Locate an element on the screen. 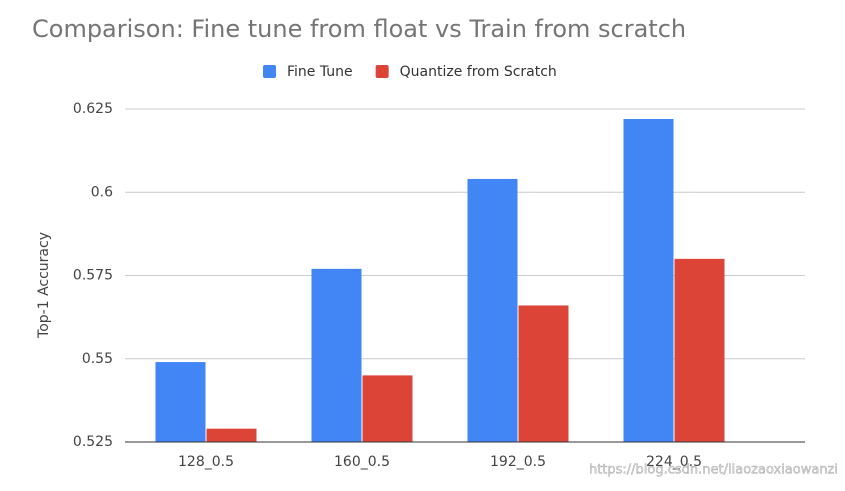  y-tick-label: 0.625 is located at coordinates (93, 109).